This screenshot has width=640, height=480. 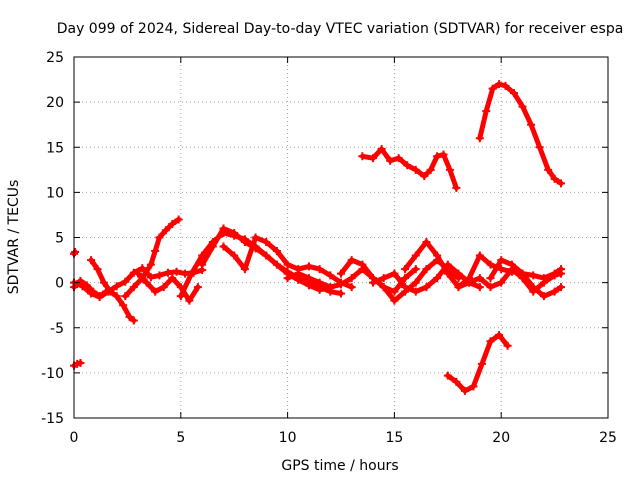 I want to click on x-tick-label: 25, so click(x=608, y=438).